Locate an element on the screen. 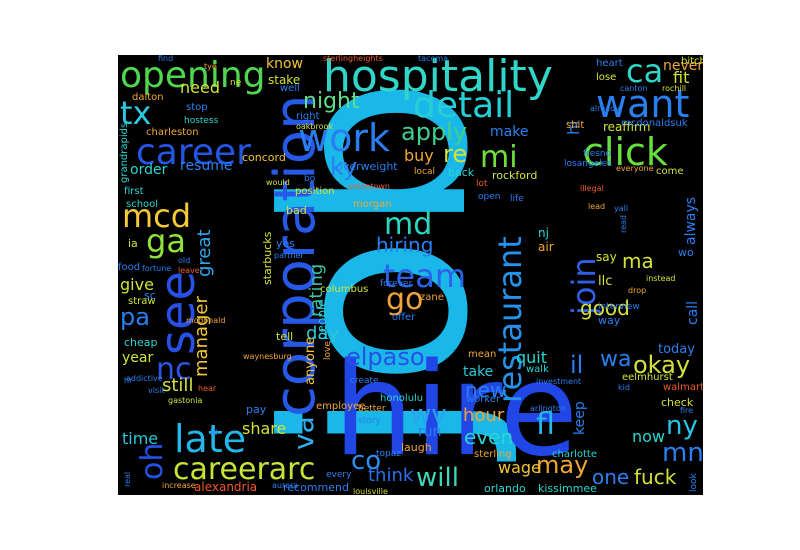  word-good: good is located at coordinates (605, 308).